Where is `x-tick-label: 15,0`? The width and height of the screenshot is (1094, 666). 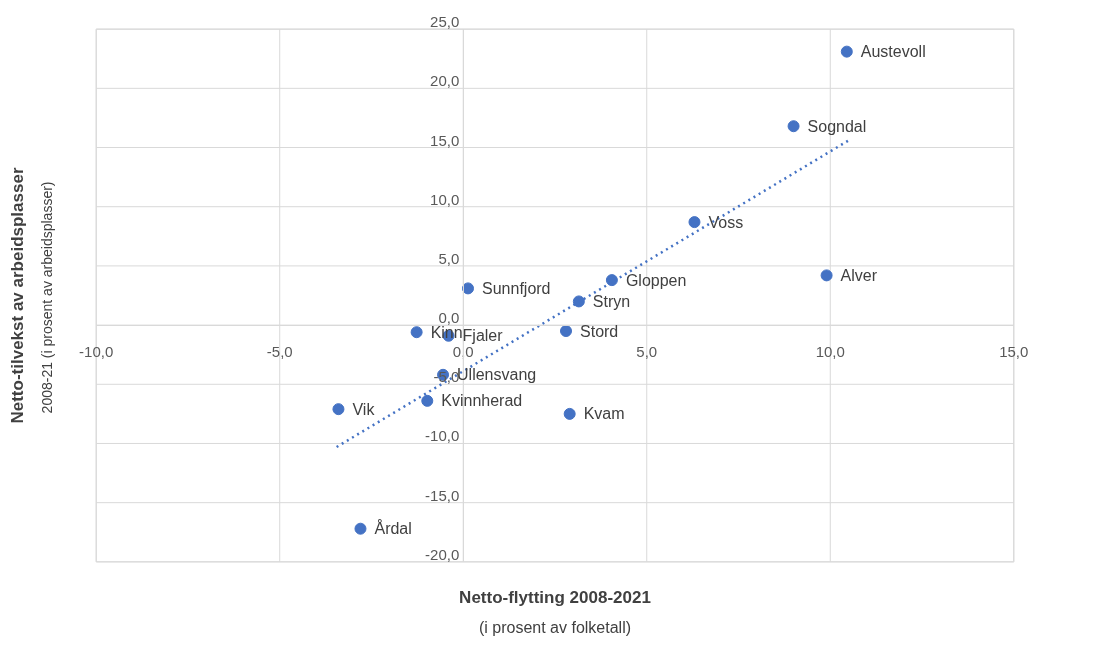 x-tick-label: 15,0 is located at coordinates (1014, 352).